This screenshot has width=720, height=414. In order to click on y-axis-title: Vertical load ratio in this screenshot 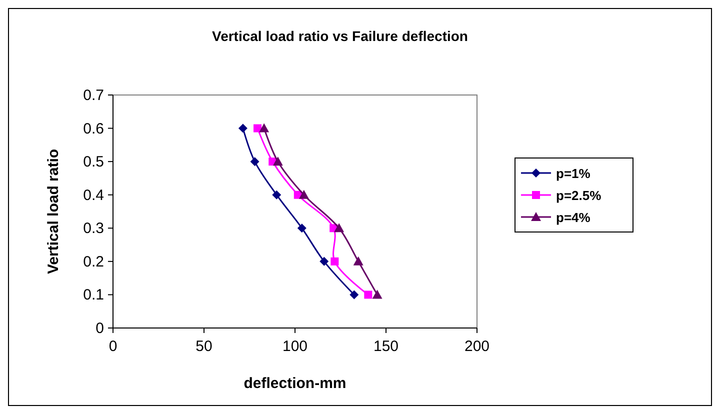, I will do `click(53, 211)`.